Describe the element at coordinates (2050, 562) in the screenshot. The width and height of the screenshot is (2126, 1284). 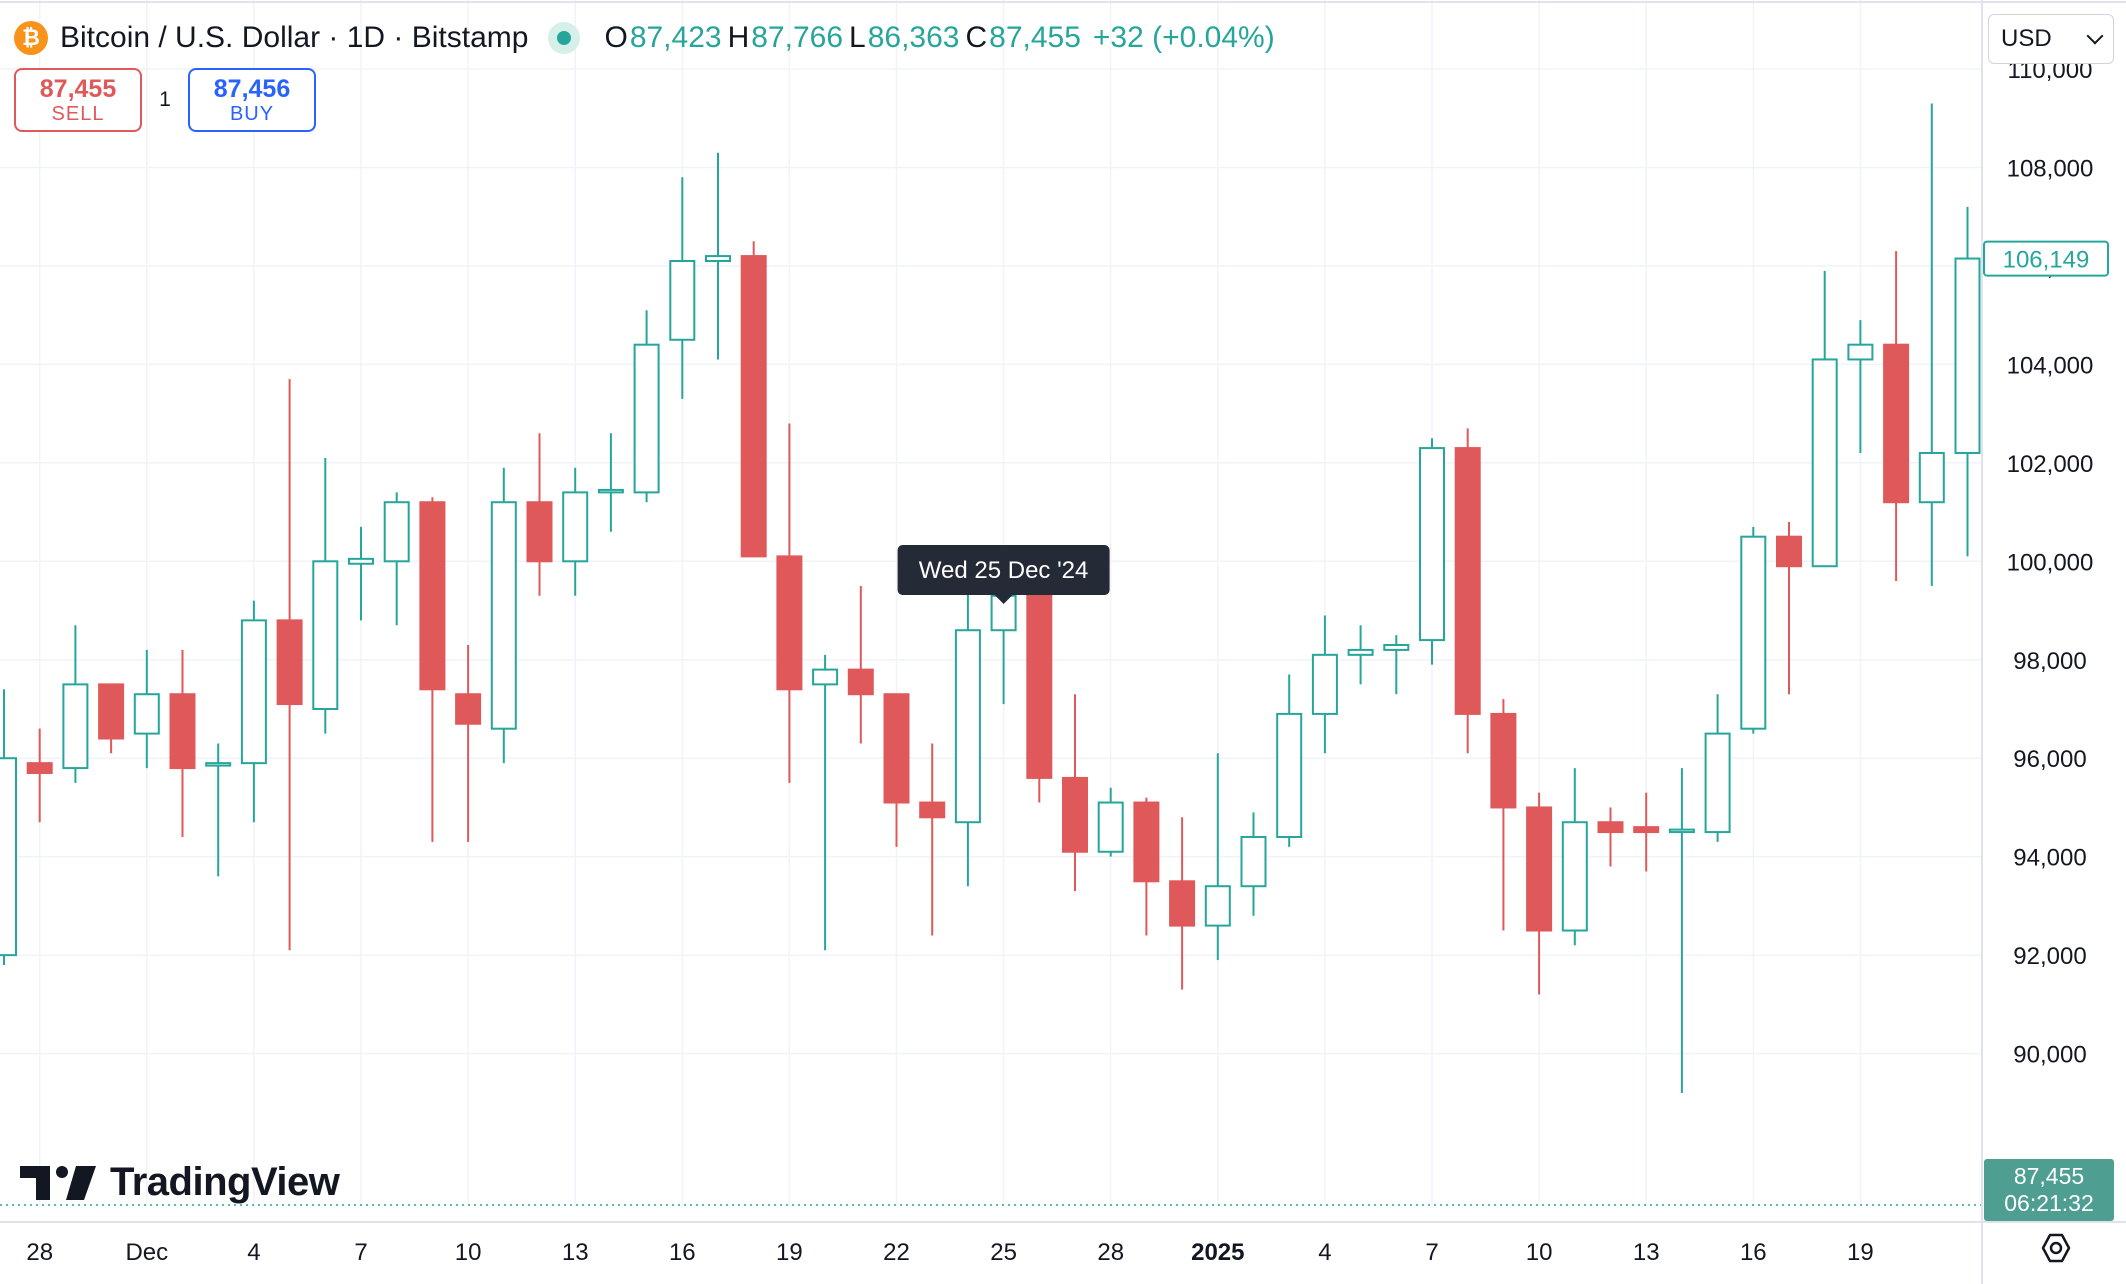
I see `price-tick-label: 100,000` at that location.